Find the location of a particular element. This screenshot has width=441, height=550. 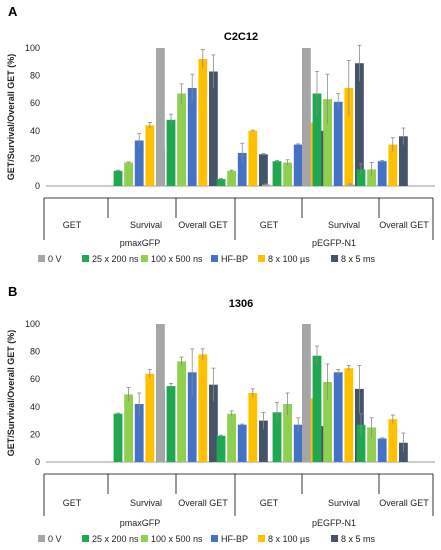

legend-item: 25 x 200 ns is located at coordinates (110, 539).